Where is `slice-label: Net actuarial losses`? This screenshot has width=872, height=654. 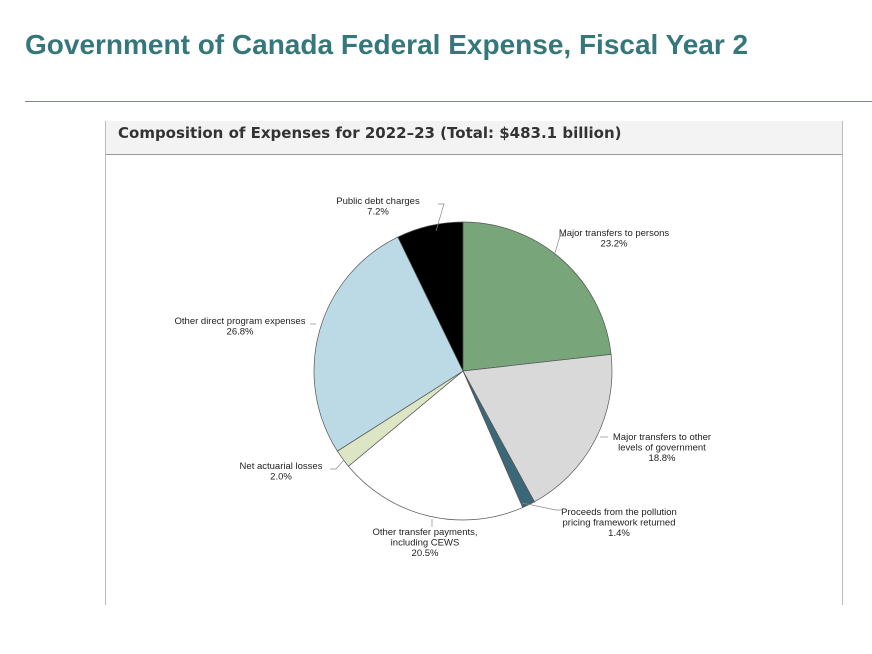 slice-label: Net actuarial losses is located at coordinates (281, 466).